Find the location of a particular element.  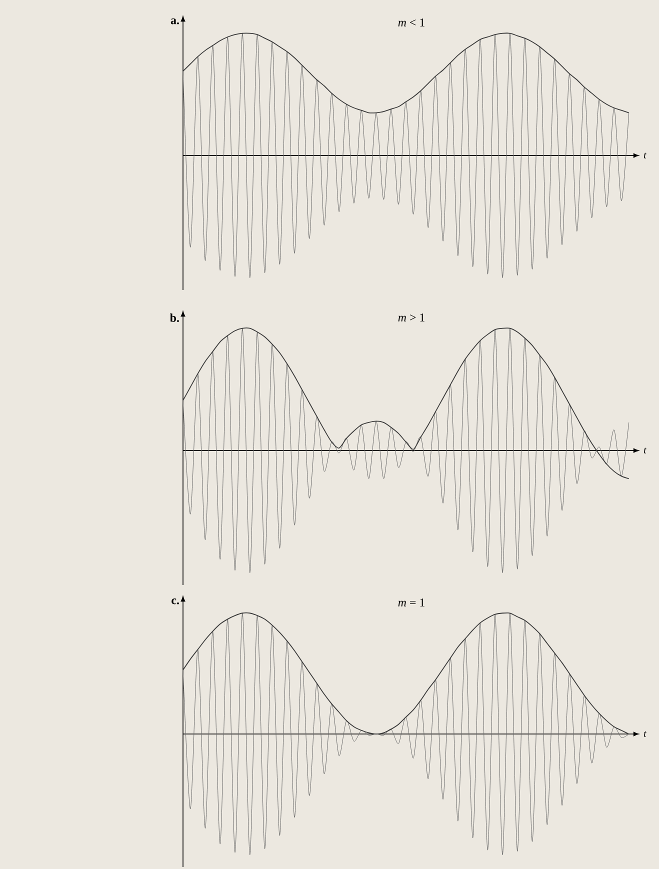

chart-title: a. is located at coordinates (174, 21).